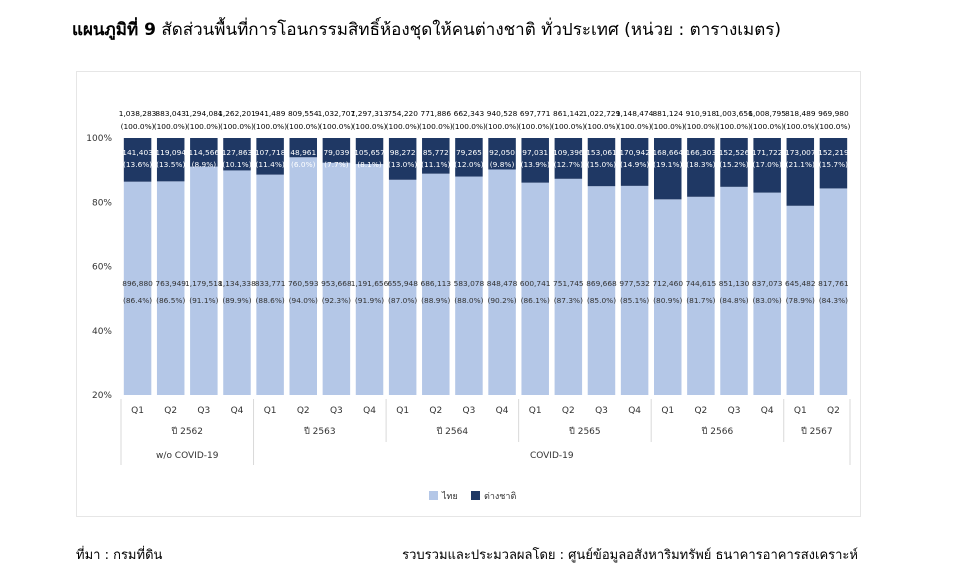  Describe the element at coordinates (138, 113) in the screenshot. I see `total-label: 1,038,283` at that location.